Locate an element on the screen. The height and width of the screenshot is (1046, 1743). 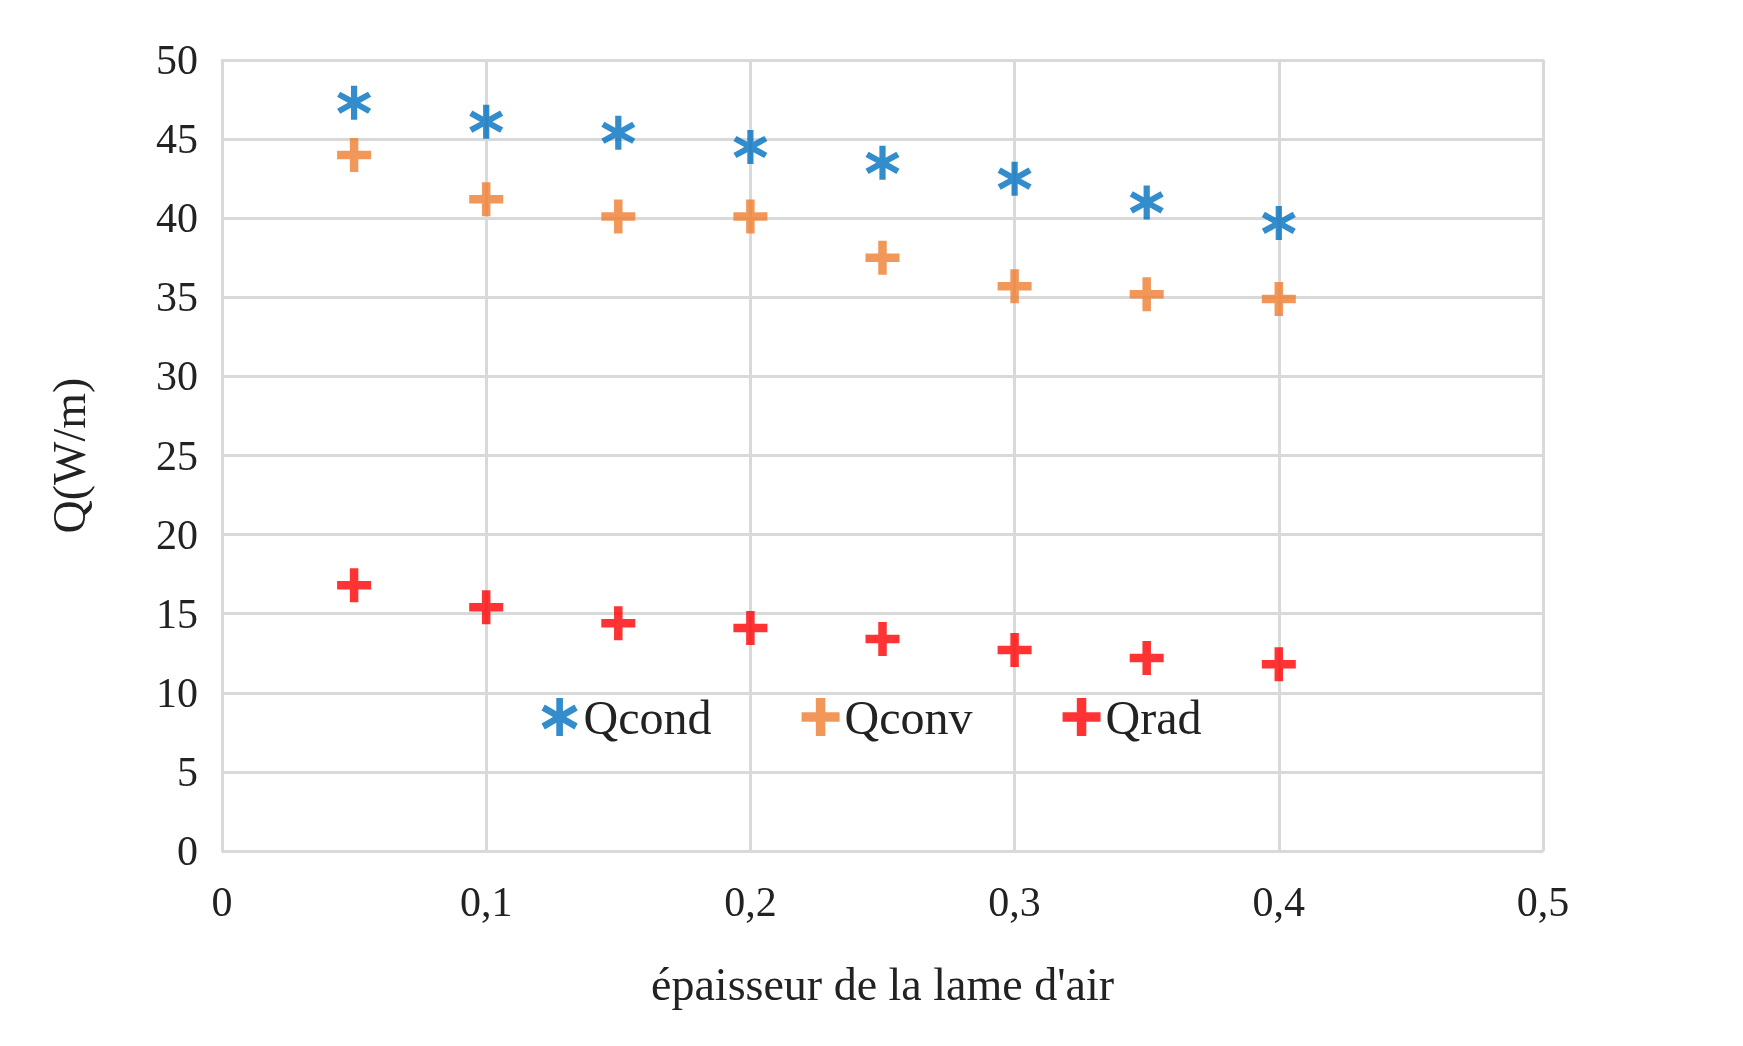
y-tick-label: 5 is located at coordinates (187, 771).